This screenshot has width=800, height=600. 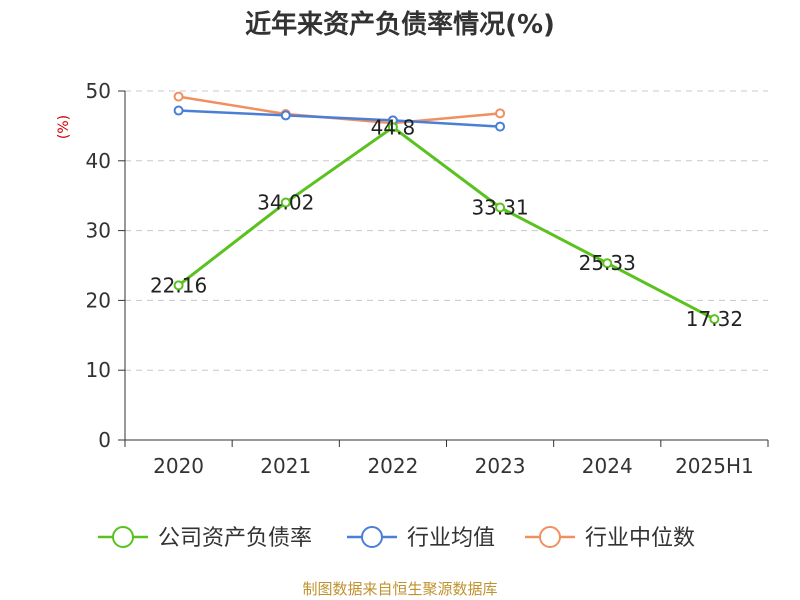 I want to click on legend-item-0: 公司资产负债率, so click(x=205, y=538).